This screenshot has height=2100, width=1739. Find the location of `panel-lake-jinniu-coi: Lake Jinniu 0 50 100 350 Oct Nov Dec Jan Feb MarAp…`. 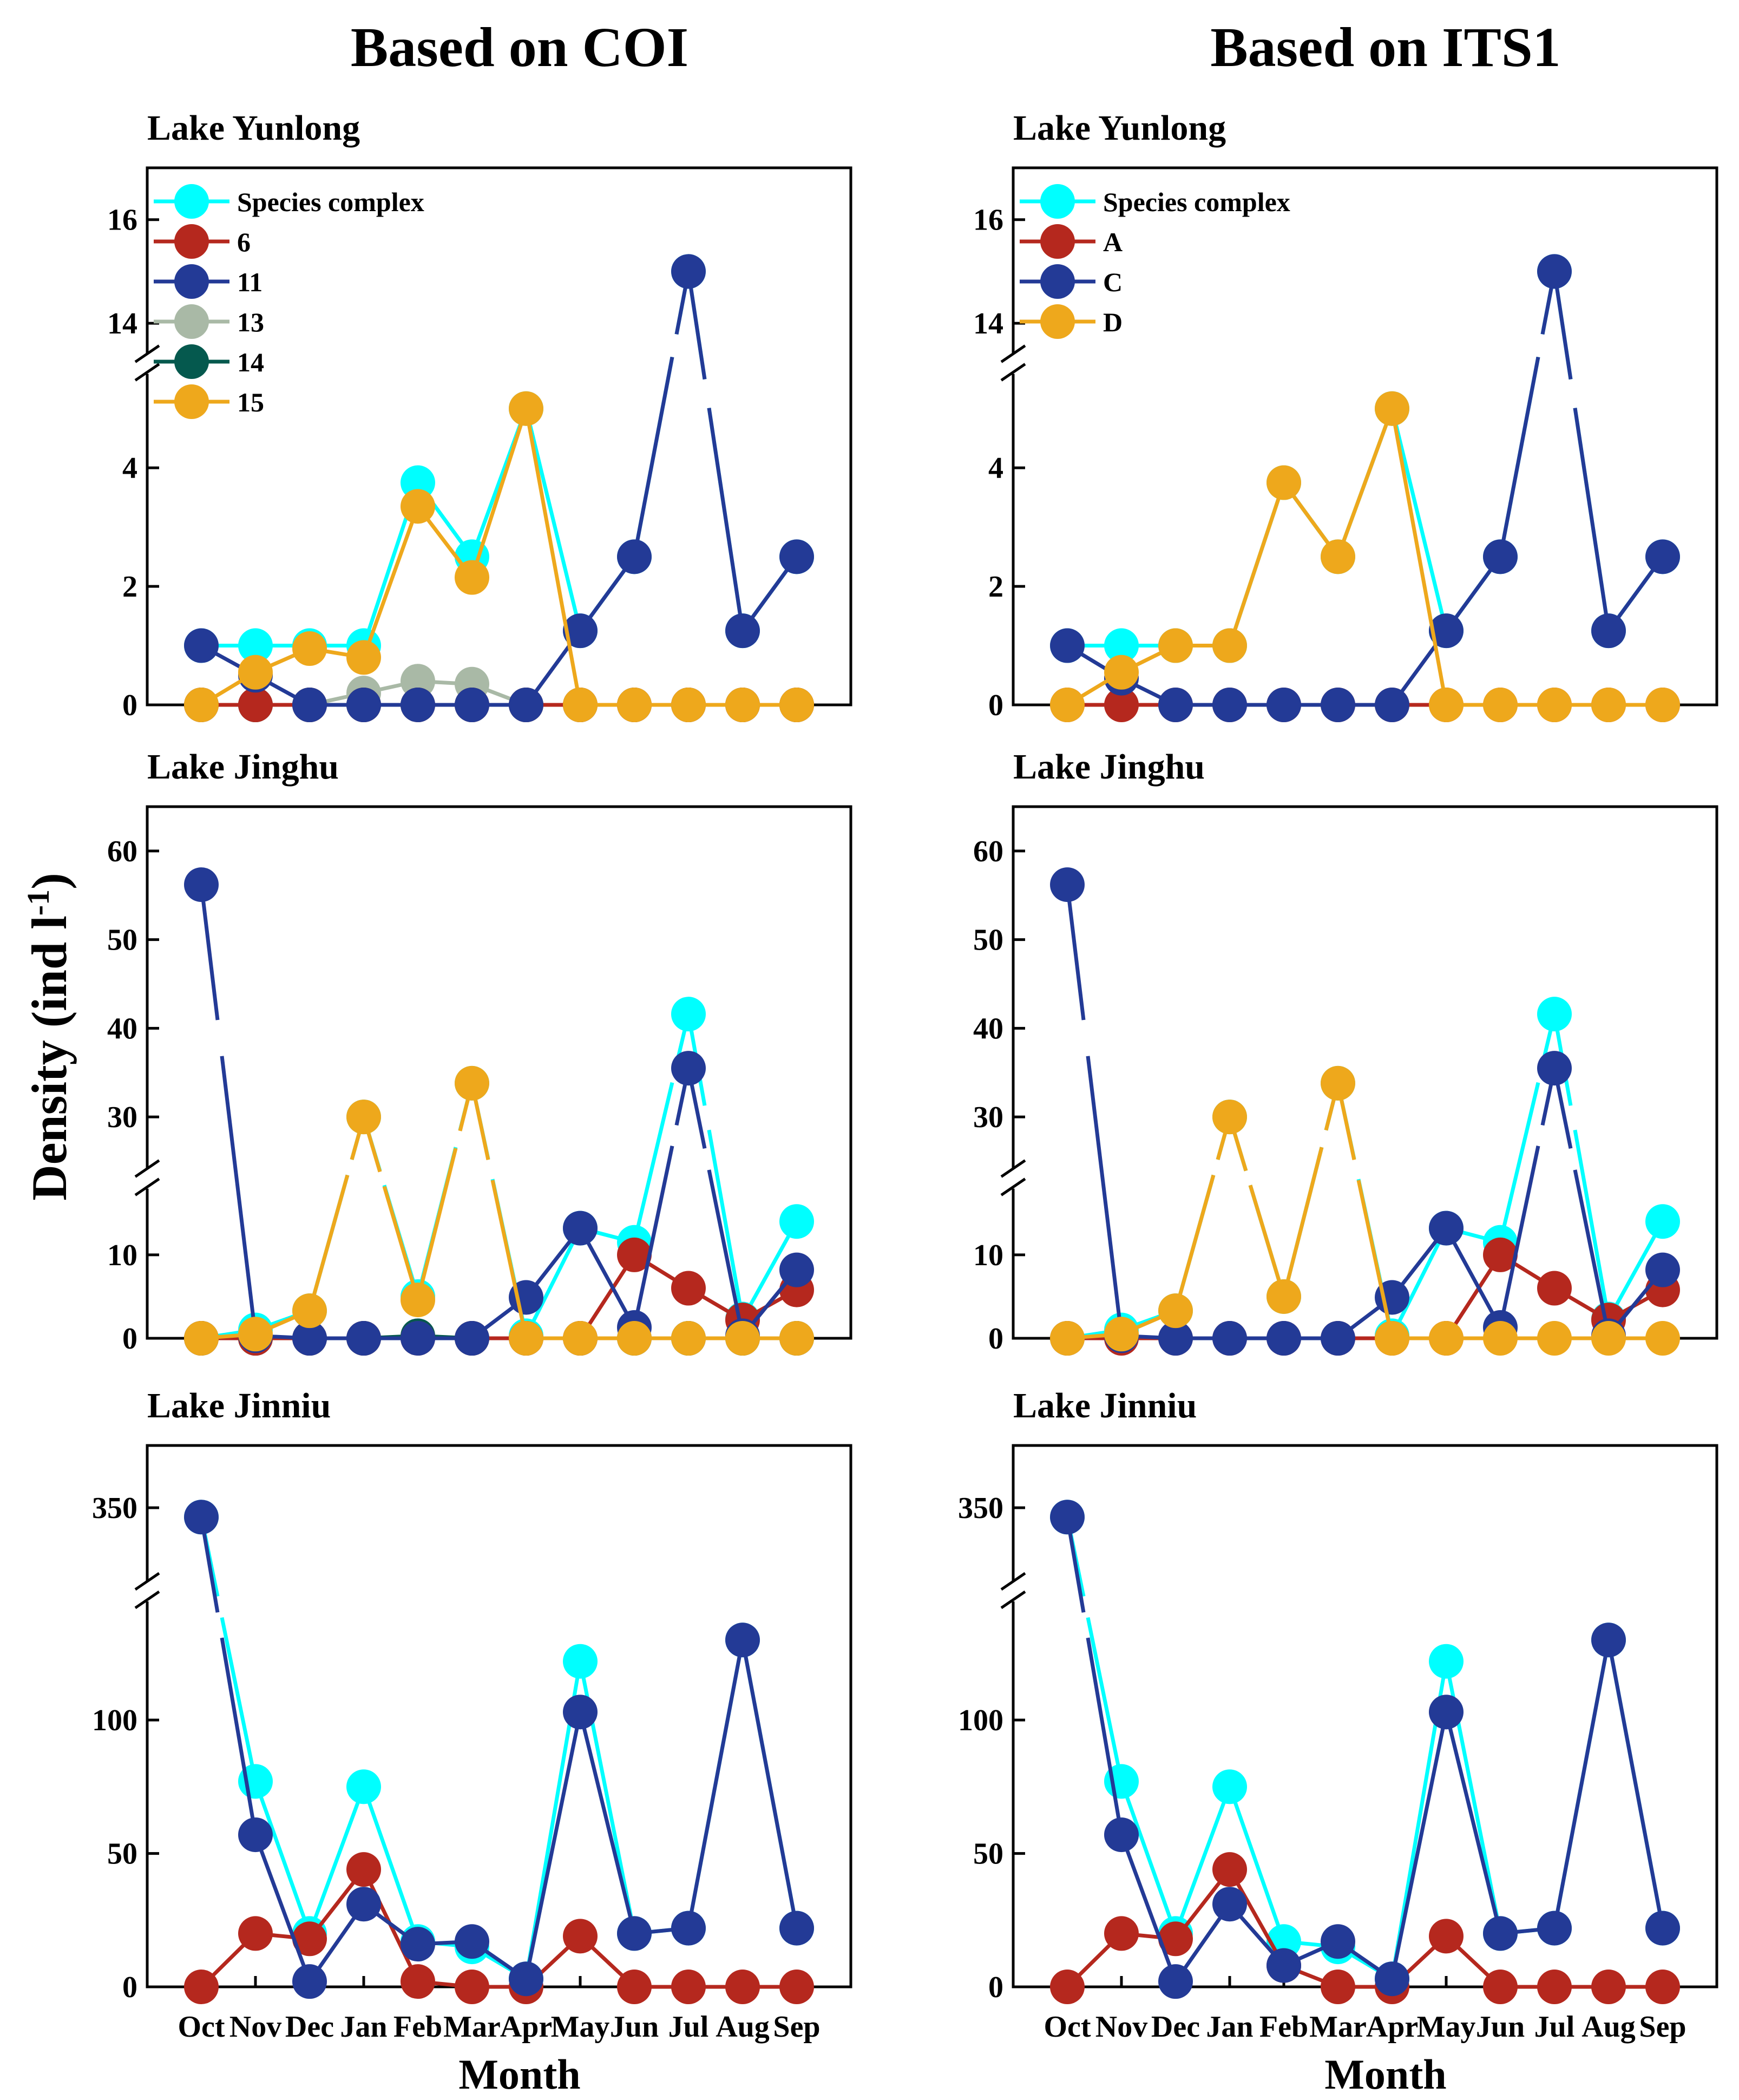

panel-lake-jinniu-coi: Lake Jinniu 0 50 100 350 Oct Nov Dec Jan Feb MarAp… is located at coordinates (472, 1715).